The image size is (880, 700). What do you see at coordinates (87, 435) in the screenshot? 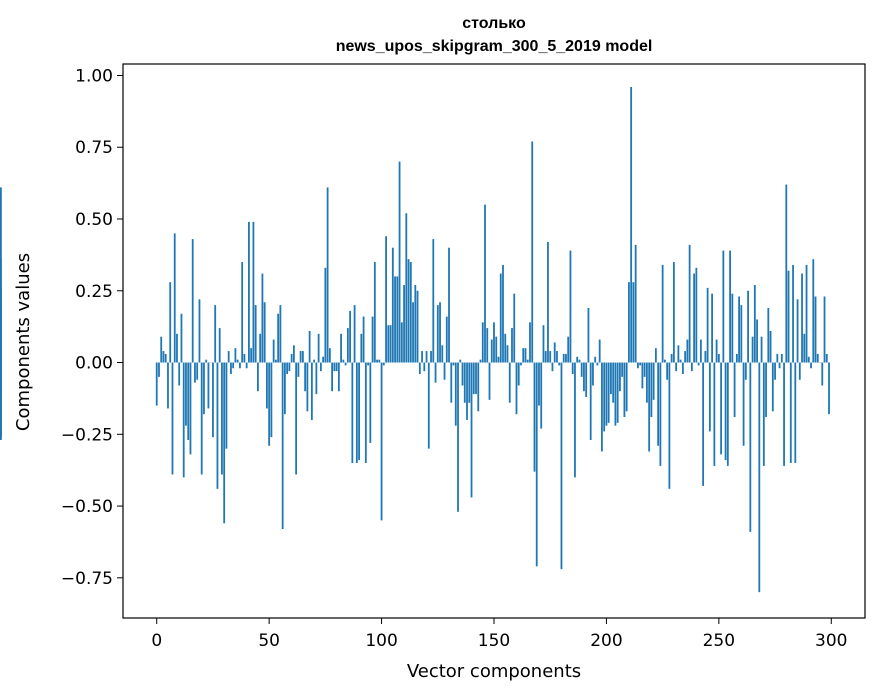
I see `y-tick-label: −0.25` at bounding box center [87, 435].